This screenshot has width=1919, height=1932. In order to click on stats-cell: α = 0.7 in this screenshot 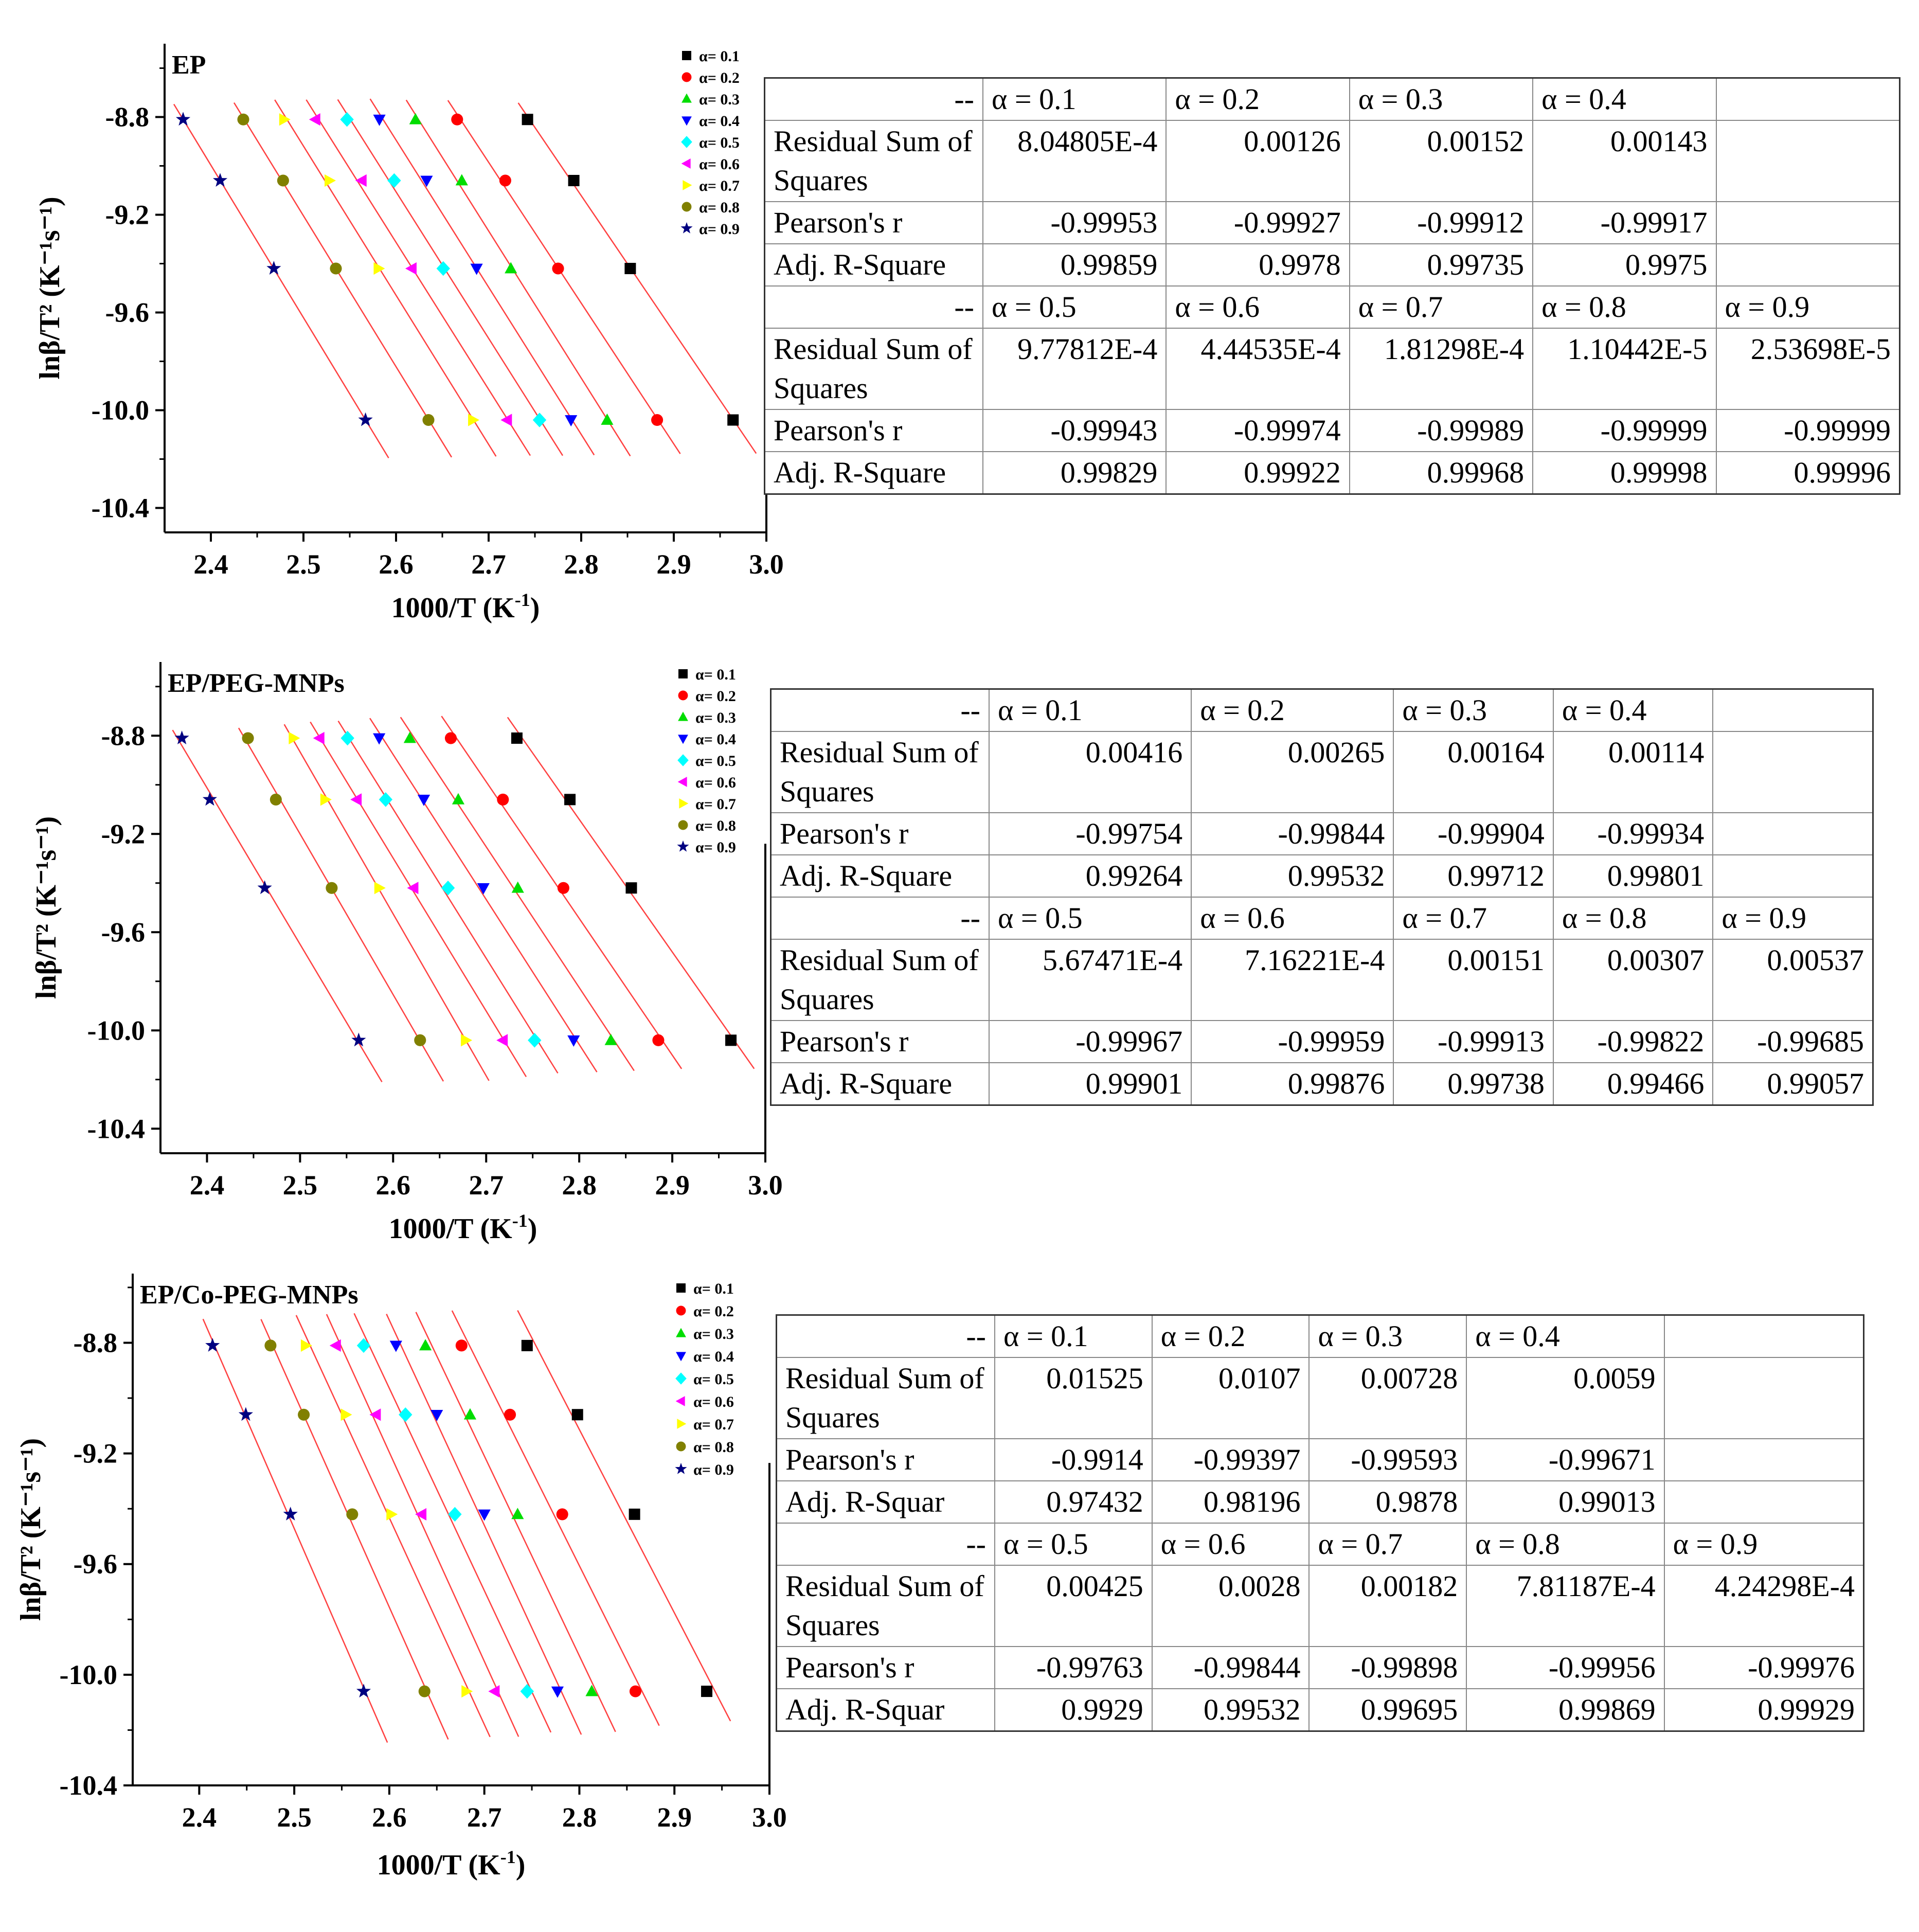, I will do `click(1441, 307)`.